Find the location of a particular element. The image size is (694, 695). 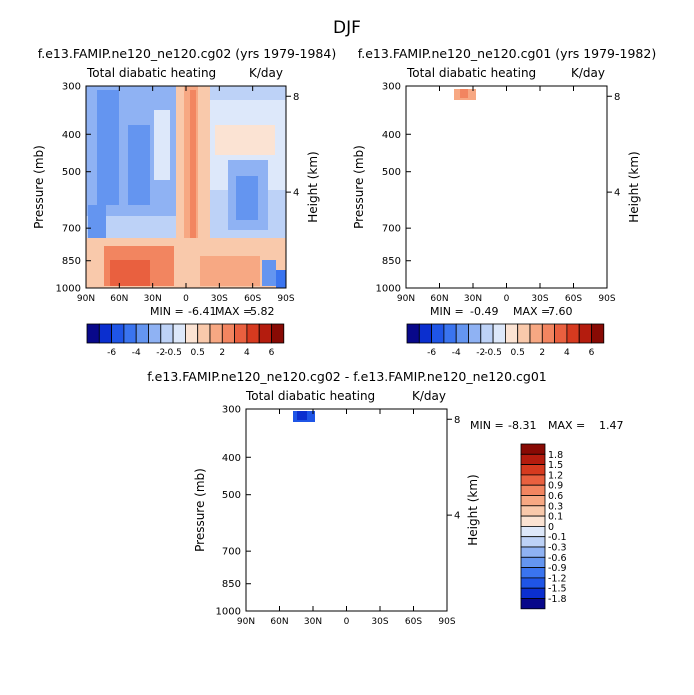

variable-label: Total diabatic heating is located at coordinates (151, 73).